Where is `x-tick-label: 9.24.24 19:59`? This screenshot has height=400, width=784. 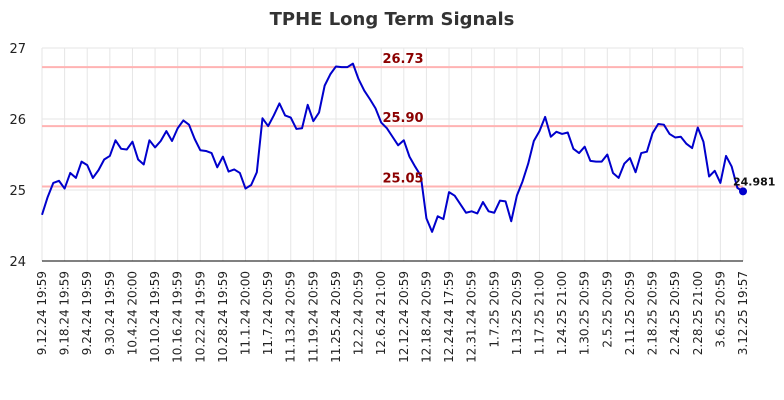 x-tick-label: 9.24.24 19:59 is located at coordinates (87, 313).